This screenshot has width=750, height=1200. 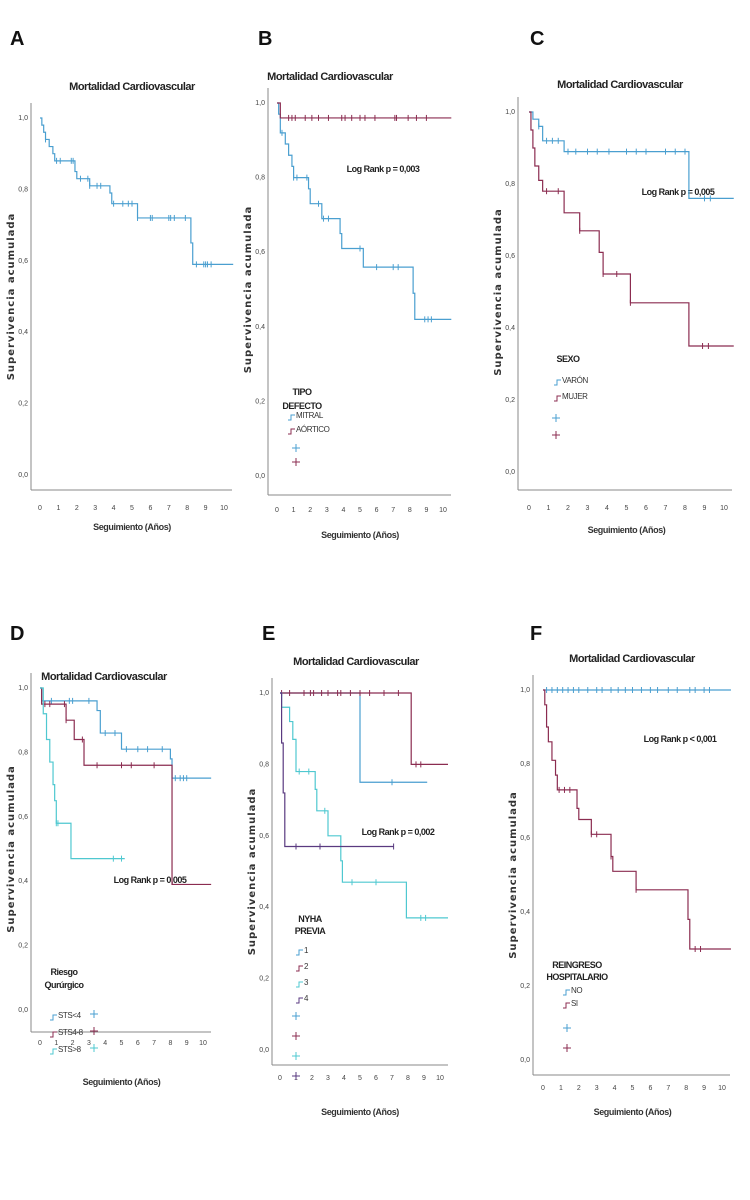 What do you see at coordinates (306, 950) in the screenshot?
I see `legend-label: 1` at bounding box center [306, 950].